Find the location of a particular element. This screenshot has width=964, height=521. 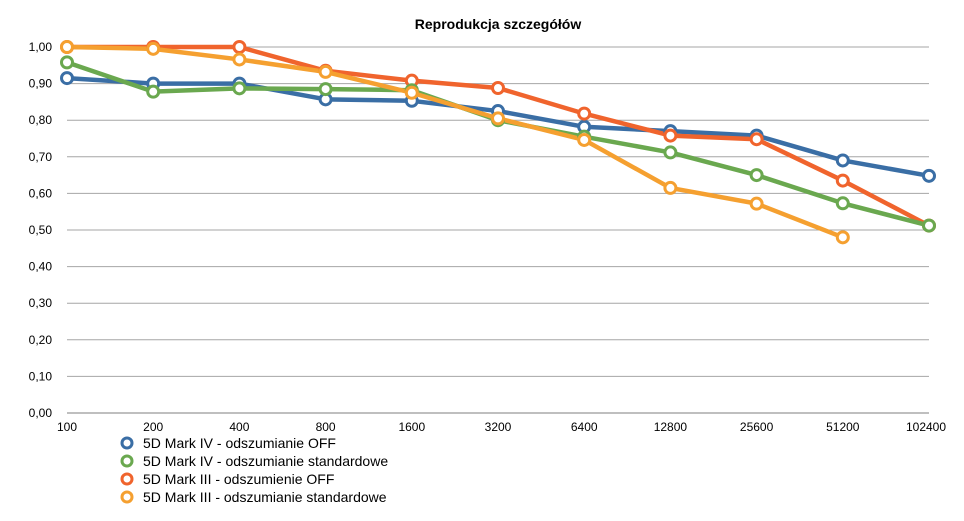

y-tick-label: 0,80 is located at coordinates (41, 120).